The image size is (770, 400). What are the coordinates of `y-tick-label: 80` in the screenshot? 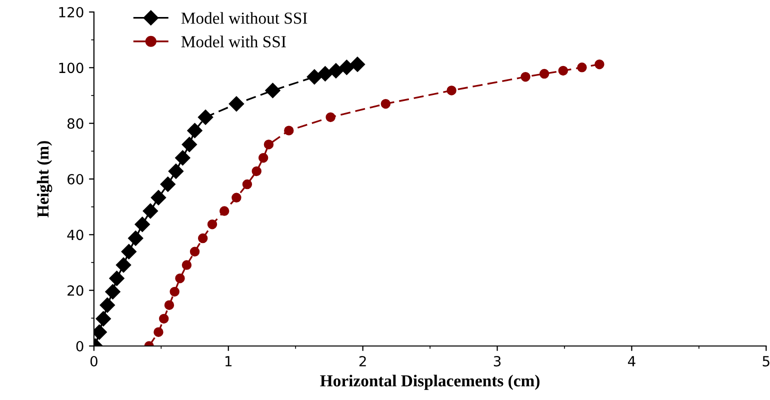 It's located at (75, 123).